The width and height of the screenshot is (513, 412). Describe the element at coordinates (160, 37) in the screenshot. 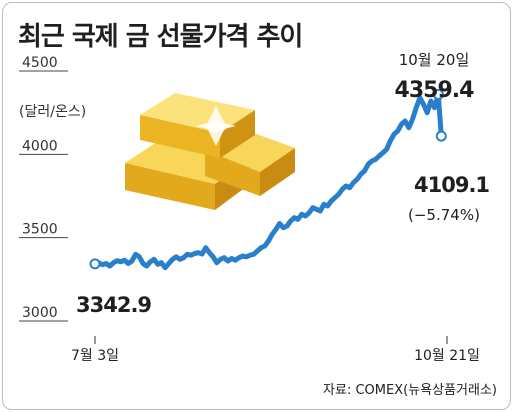

I see `chart-title: 최근 국제 금 선물가격 추이` at that location.